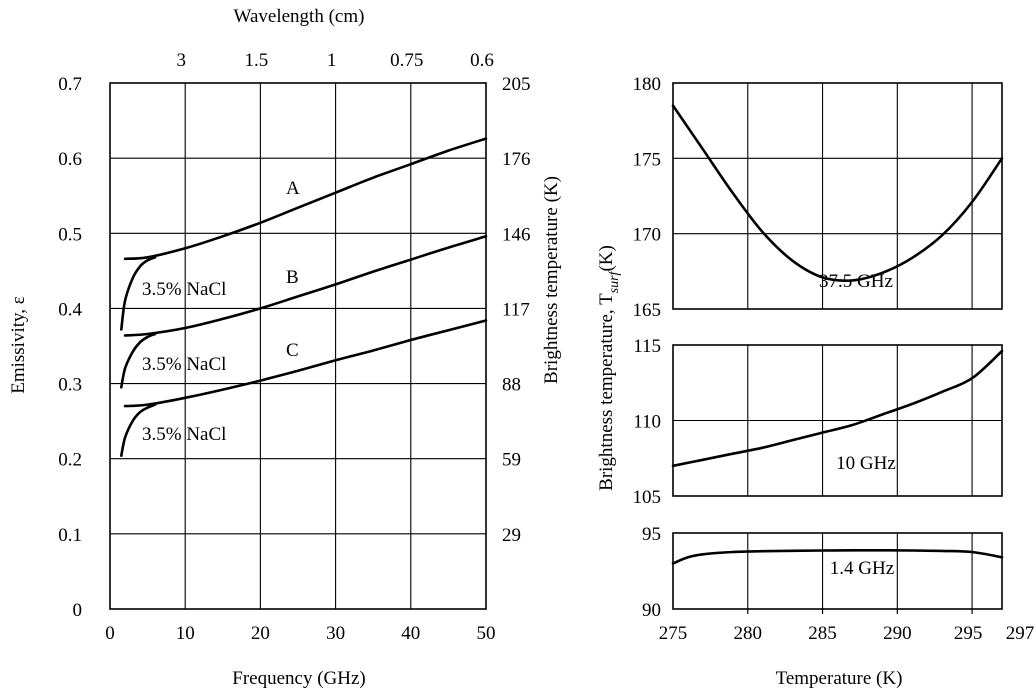 The height and width of the screenshot is (697, 1036). Describe the element at coordinates (70, 460) in the screenshot. I see `y-tick-label: 0.2` at that location.